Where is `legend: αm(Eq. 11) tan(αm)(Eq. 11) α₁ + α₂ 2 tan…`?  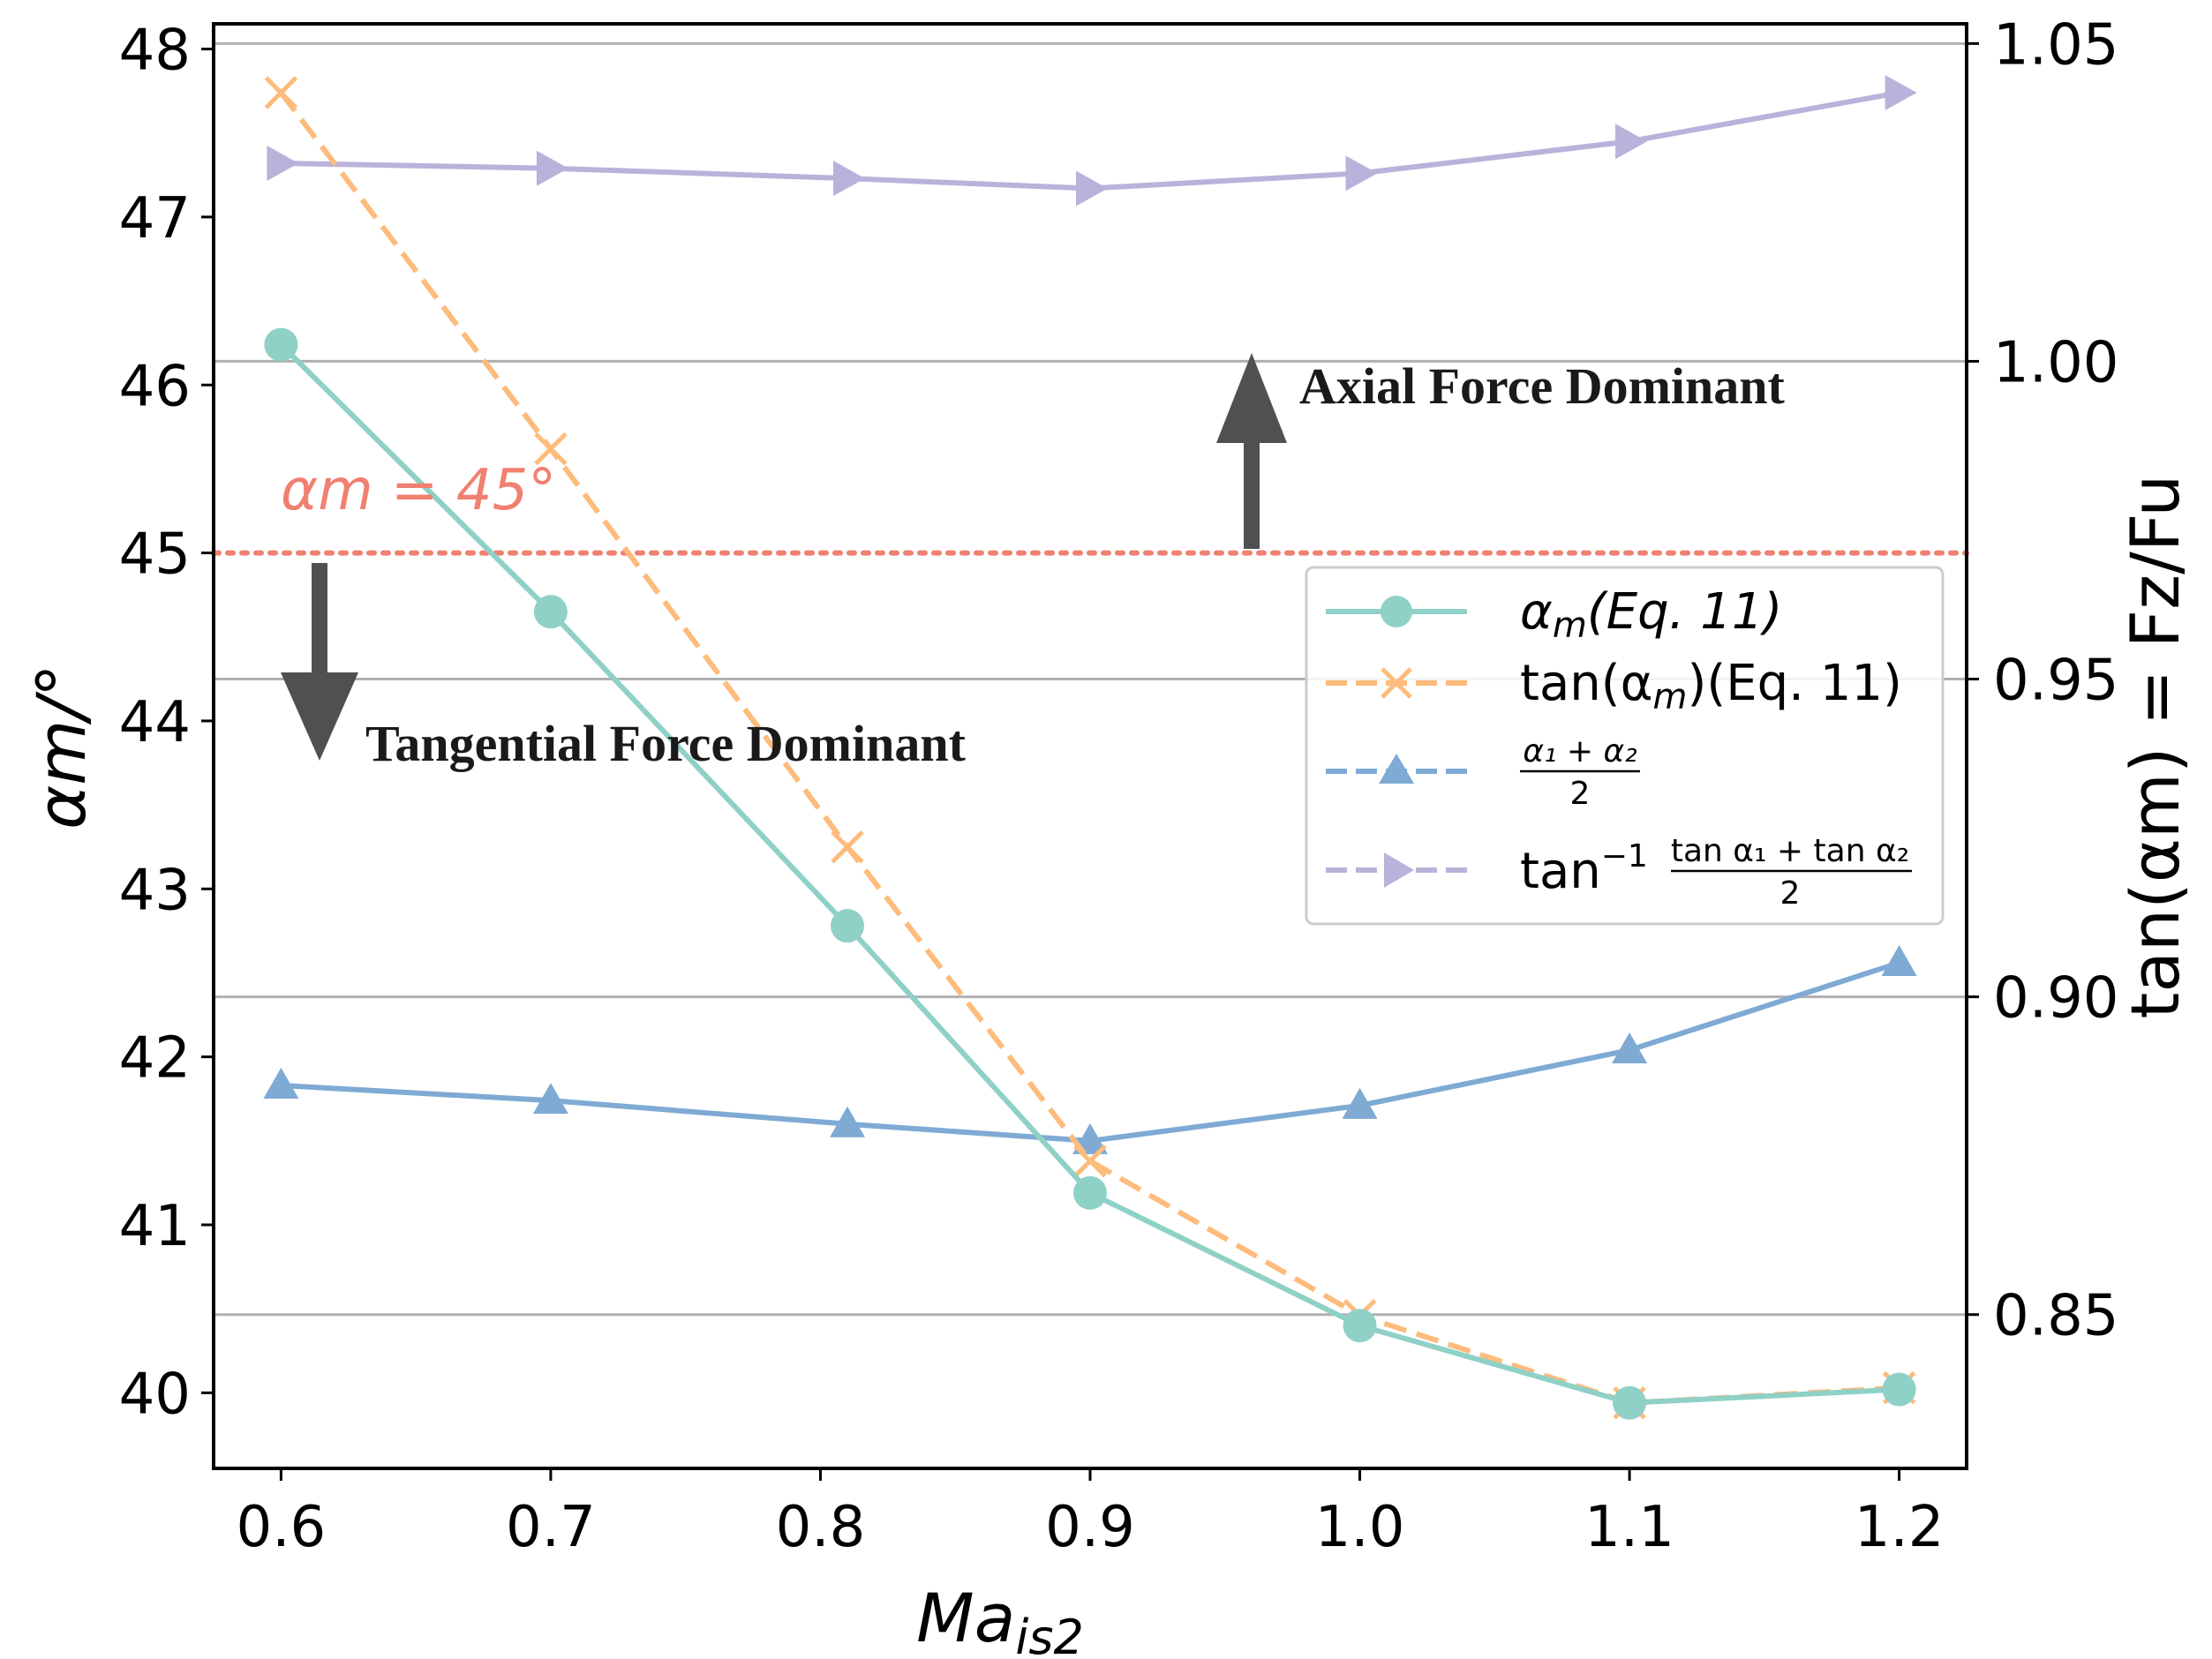 legend: αm(Eq. 11) tan(αm)(Eq. 11) α₁ + α₂ 2 tan… is located at coordinates (1625, 746).